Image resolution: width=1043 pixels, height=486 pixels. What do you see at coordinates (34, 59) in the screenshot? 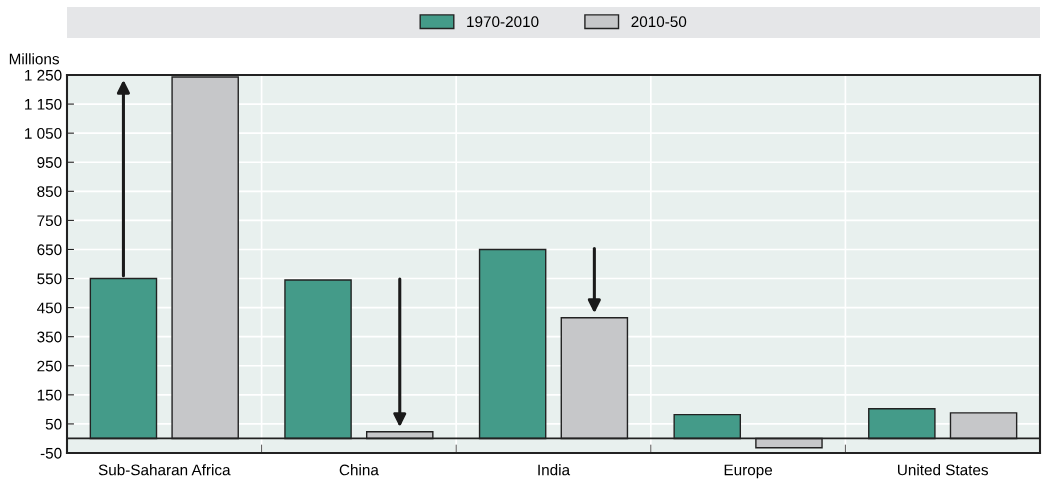
I see `y-axis-title: Millions` at bounding box center [34, 59].